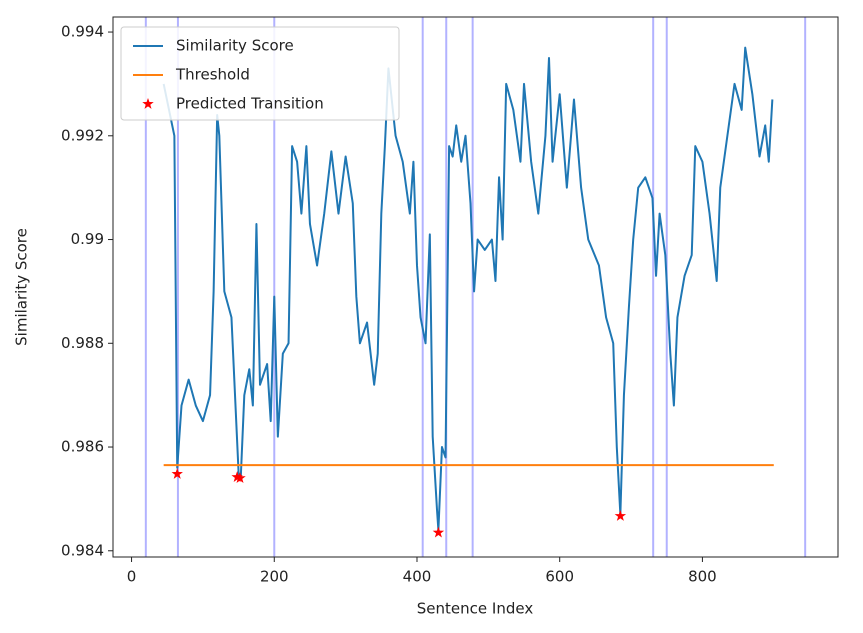  What do you see at coordinates (235, 46) in the screenshot?
I see `legend-label: Similarity Score` at bounding box center [235, 46].